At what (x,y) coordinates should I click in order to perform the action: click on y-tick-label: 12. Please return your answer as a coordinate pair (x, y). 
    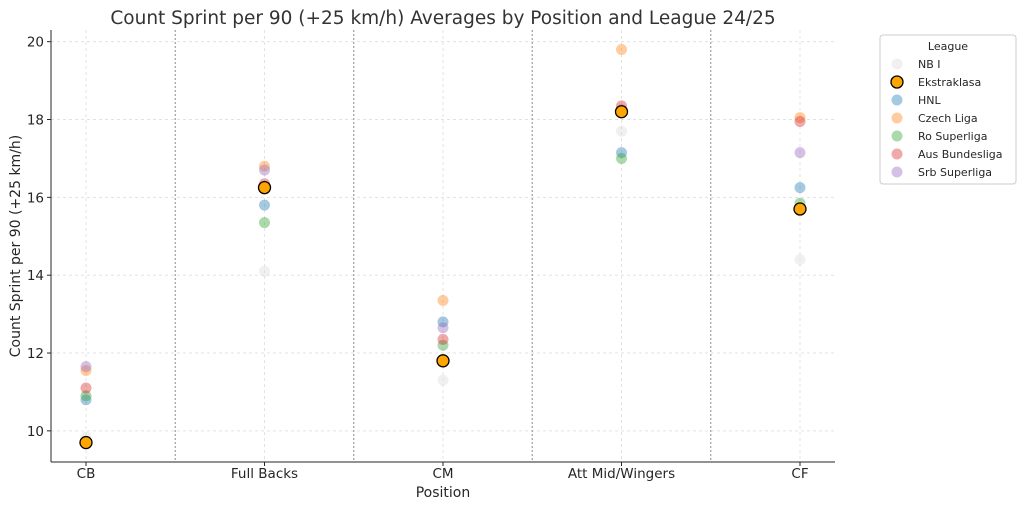
    Looking at the image, I should click on (35, 354).